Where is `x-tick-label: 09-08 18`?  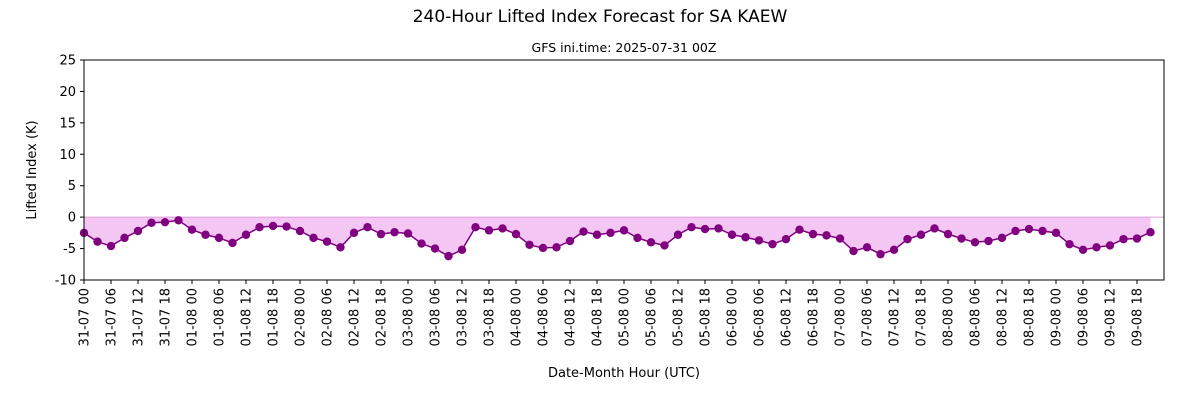 x-tick-label: 09-08 18 is located at coordinates (1138, 317).